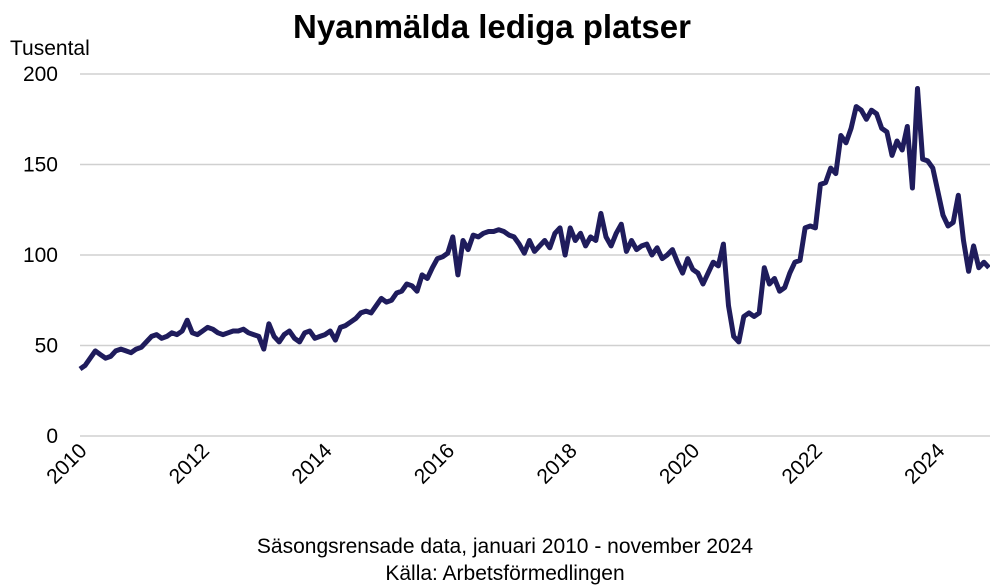 This screenshot has width=990, height=585. What do you see at coordinates (40, 255) in the screenshot?
I see `y-tick-label: 100` at bounding box center [40, 255].